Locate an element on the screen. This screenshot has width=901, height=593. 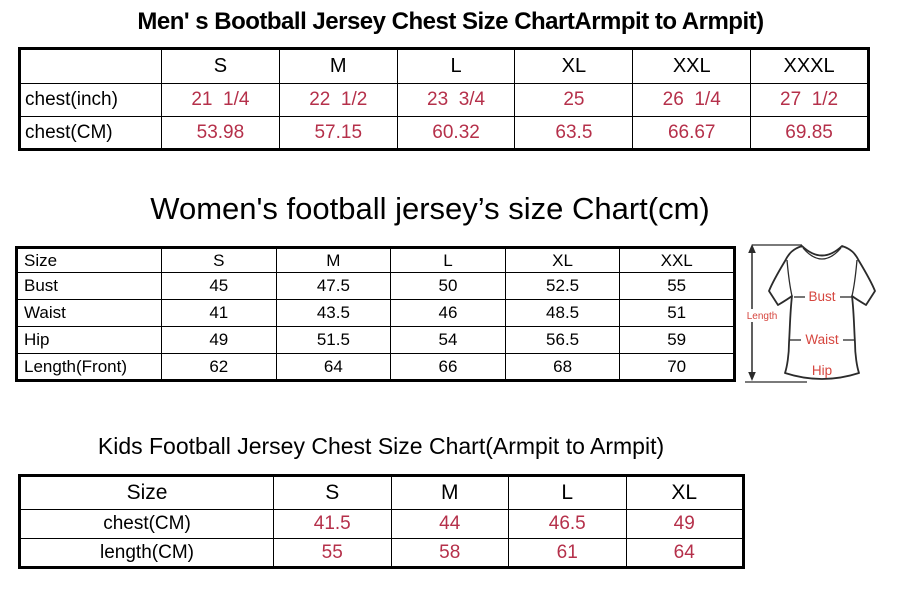
value-cell: 43.5 is located at coordinates (333, 313).